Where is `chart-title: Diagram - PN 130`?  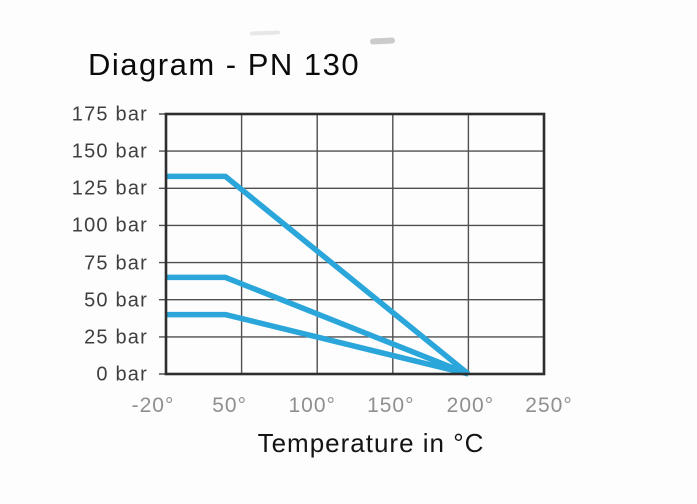 chart-title: Diagram - PN 130 is located at coordinates (224, 64).